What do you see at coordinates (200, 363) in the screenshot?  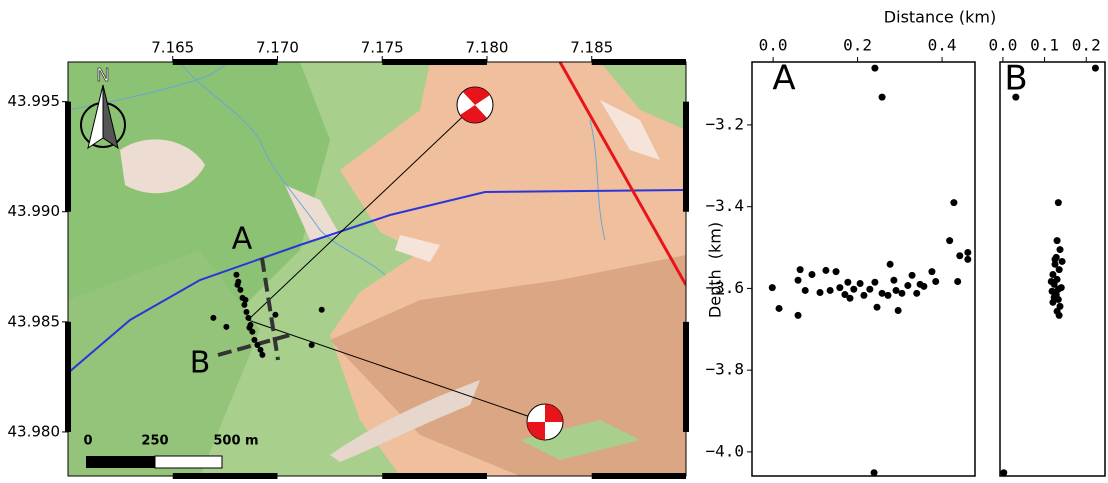 I see `section-label: B` at bounding box center [200, 363].